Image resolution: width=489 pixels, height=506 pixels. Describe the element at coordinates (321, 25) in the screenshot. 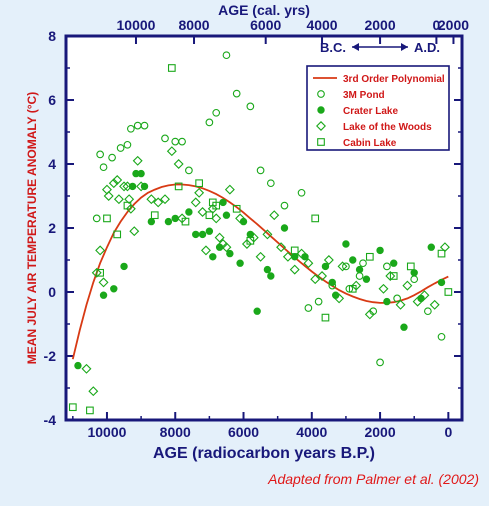

I see `top-tick-label: 4000` at that location.